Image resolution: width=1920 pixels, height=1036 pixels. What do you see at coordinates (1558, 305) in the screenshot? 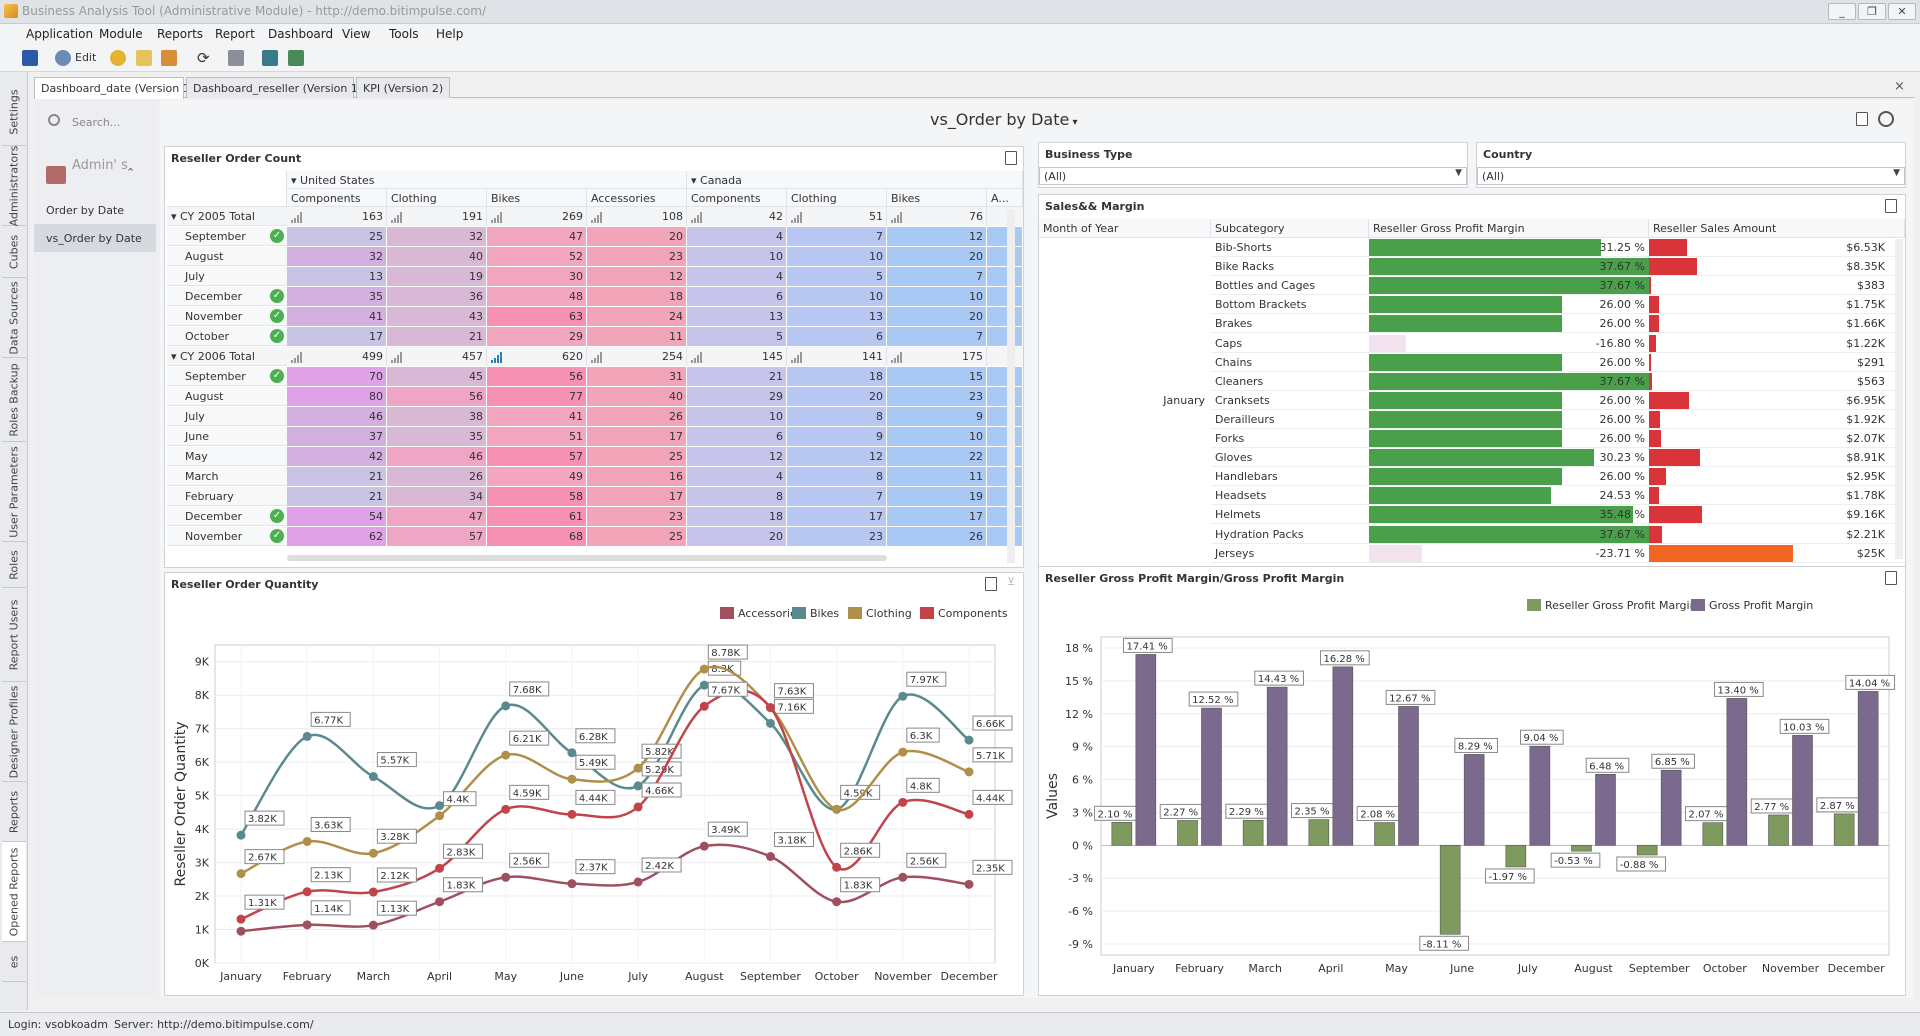
I see `table-row: Bottom Brackets 26.00 % $1.75K` at bounding box center [1558, 305].